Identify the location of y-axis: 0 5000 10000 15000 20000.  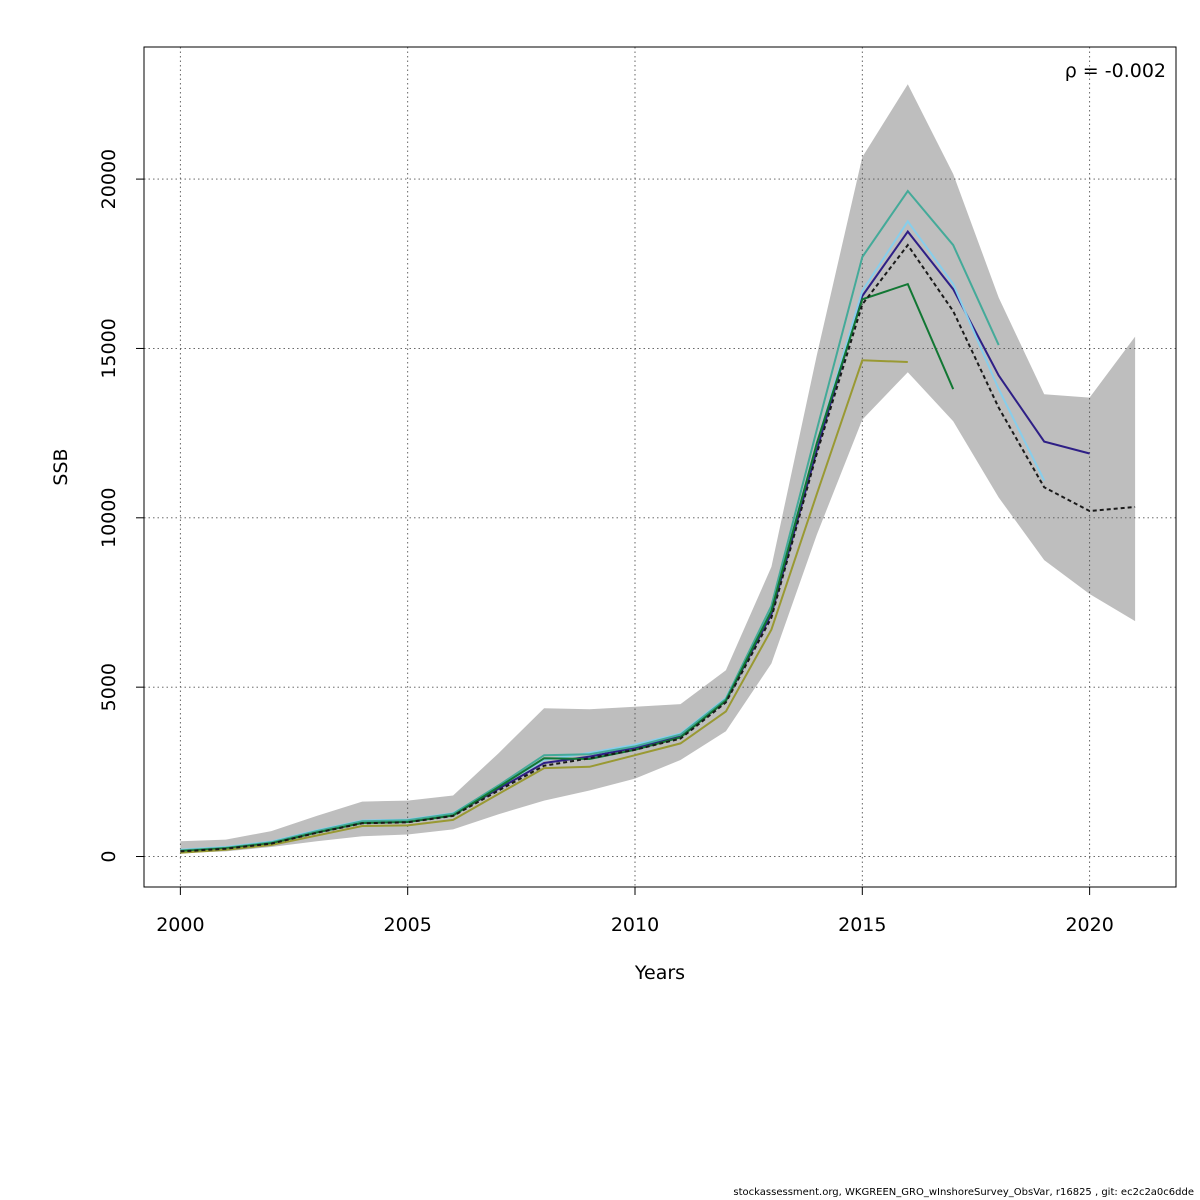
(121, 506).